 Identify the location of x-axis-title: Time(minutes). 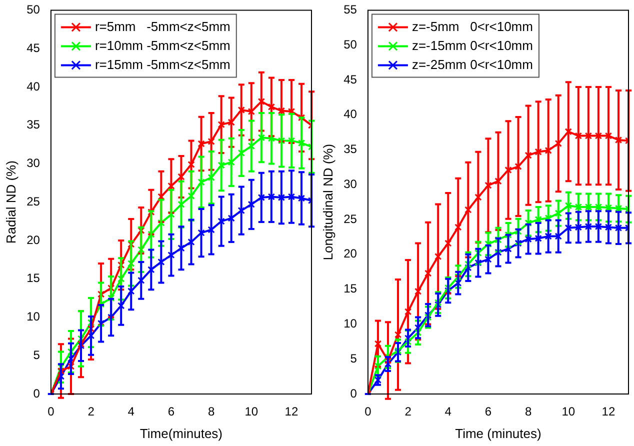
(181, 433).